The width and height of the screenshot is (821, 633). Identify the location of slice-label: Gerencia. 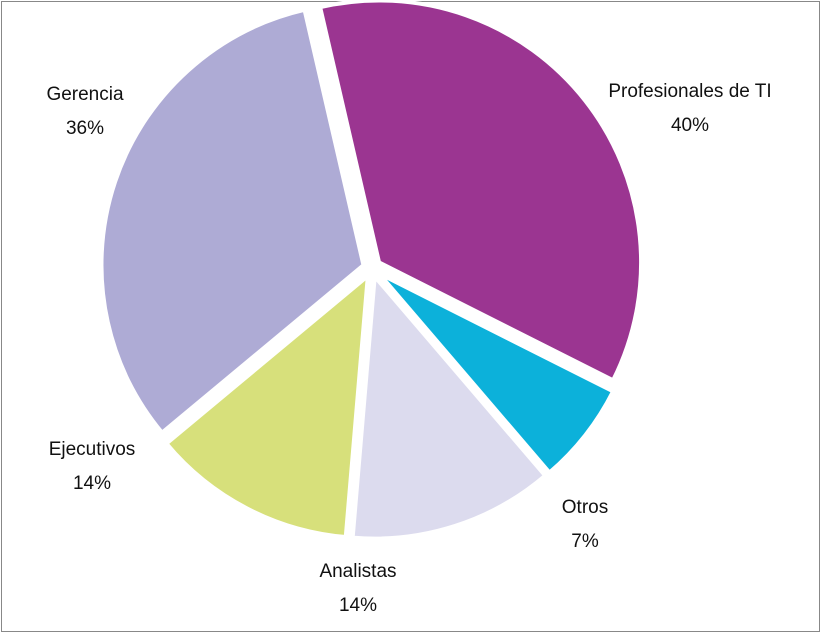
(85, 94).